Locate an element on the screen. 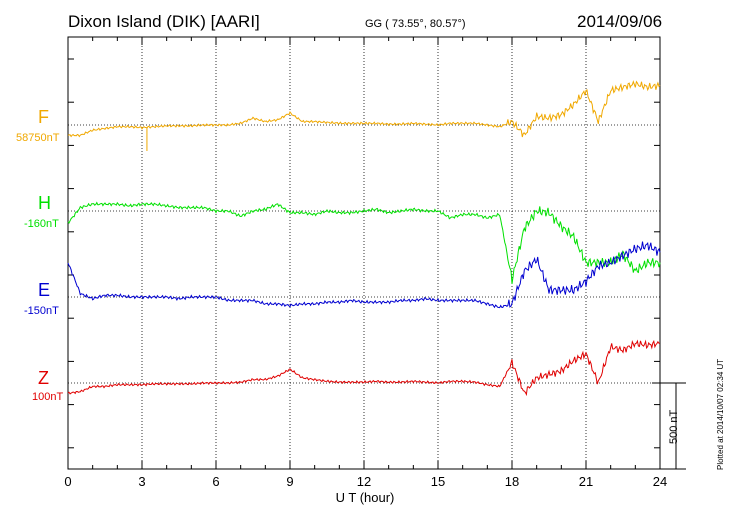  series-line-E is located at coordinates (364, 275).